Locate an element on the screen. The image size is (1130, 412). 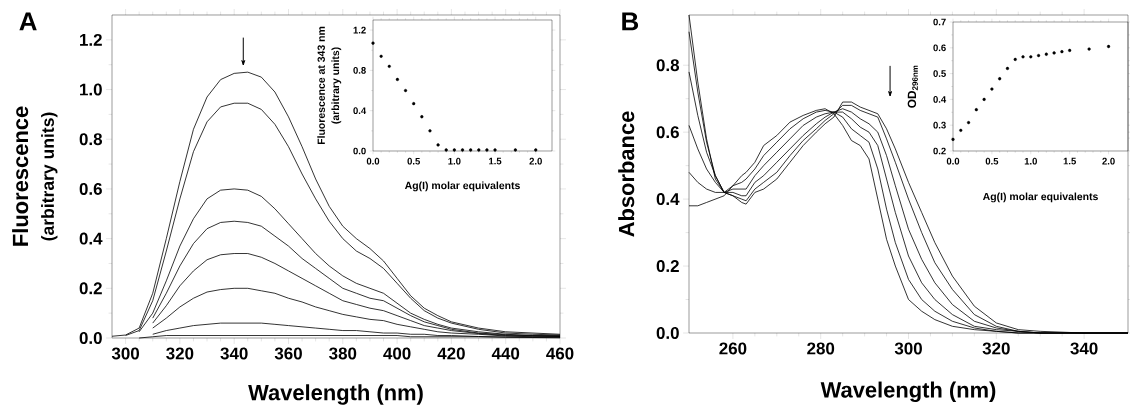
x-tick-label: 360 is located at coordinates (288, 353).